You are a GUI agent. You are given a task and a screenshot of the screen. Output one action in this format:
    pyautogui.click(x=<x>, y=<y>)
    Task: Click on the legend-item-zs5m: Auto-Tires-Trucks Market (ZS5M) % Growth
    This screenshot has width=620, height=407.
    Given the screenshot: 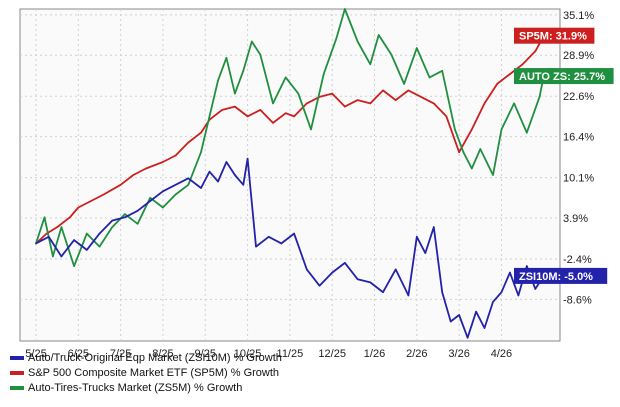 What is the action you would take?
    pyautogui.click(x=146, y=388)
    